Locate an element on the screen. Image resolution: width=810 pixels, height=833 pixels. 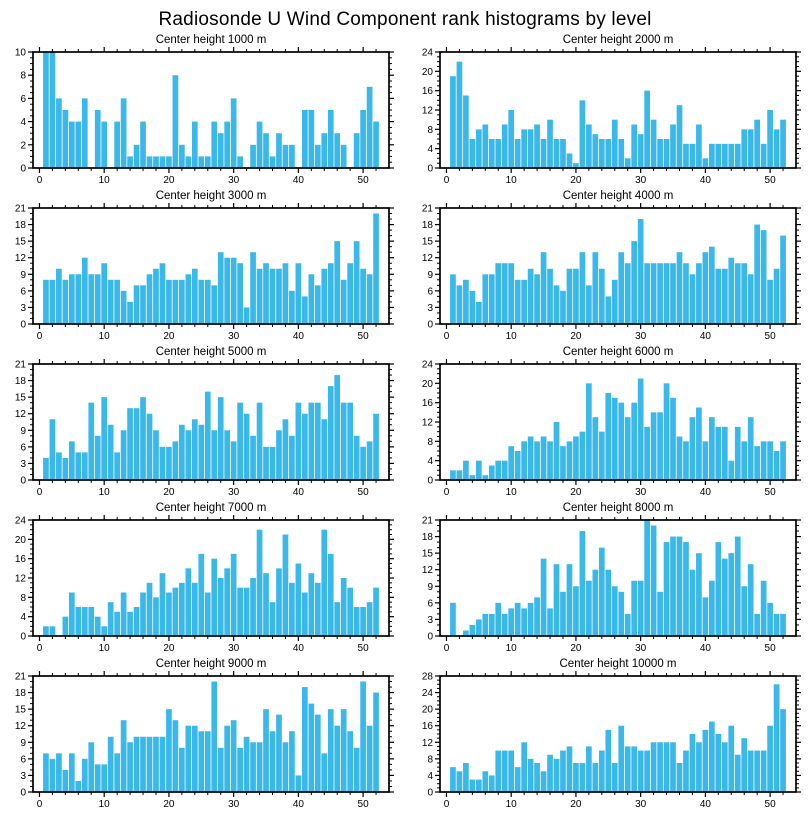
panel-title: Center height 5000 m is located at coordinates (211, 352).